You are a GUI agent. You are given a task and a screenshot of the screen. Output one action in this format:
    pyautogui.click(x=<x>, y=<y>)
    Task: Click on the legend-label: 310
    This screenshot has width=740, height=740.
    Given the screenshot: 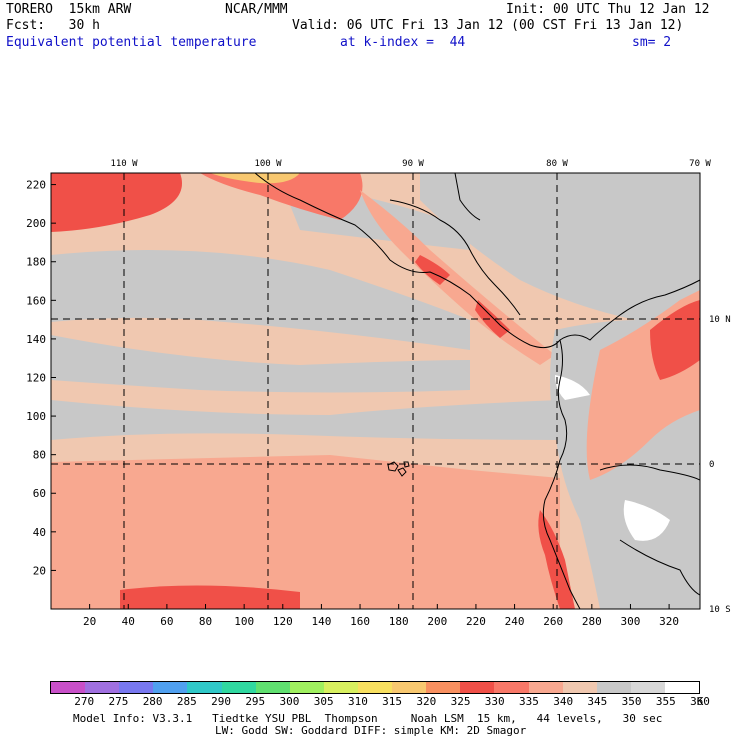 What is the action you would take?
    pyautogui.click(x=357, y=701)
    